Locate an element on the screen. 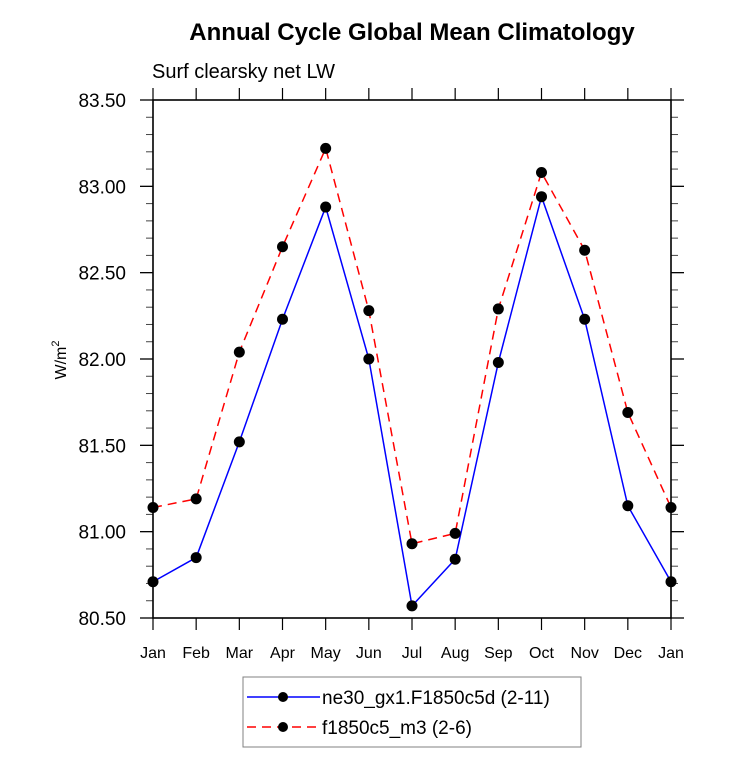 The width and height of the screenshot is (733, 768). y-axis-label: W/m2 is located at coordinates (60, 360).